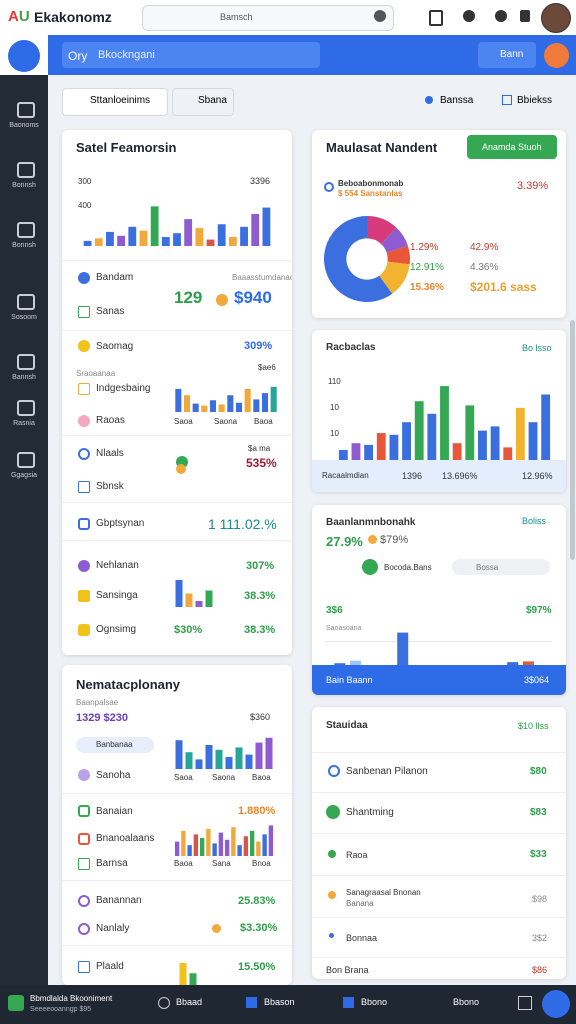  Describe the element at coordinates (556, 55) in the screenshot. I see `notification` at that location.